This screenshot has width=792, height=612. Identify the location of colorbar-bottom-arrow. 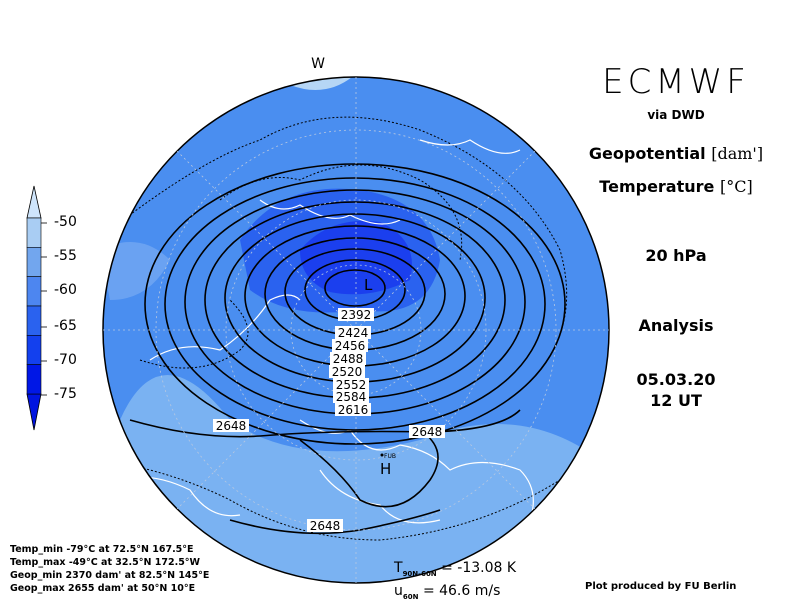
(34, 412).